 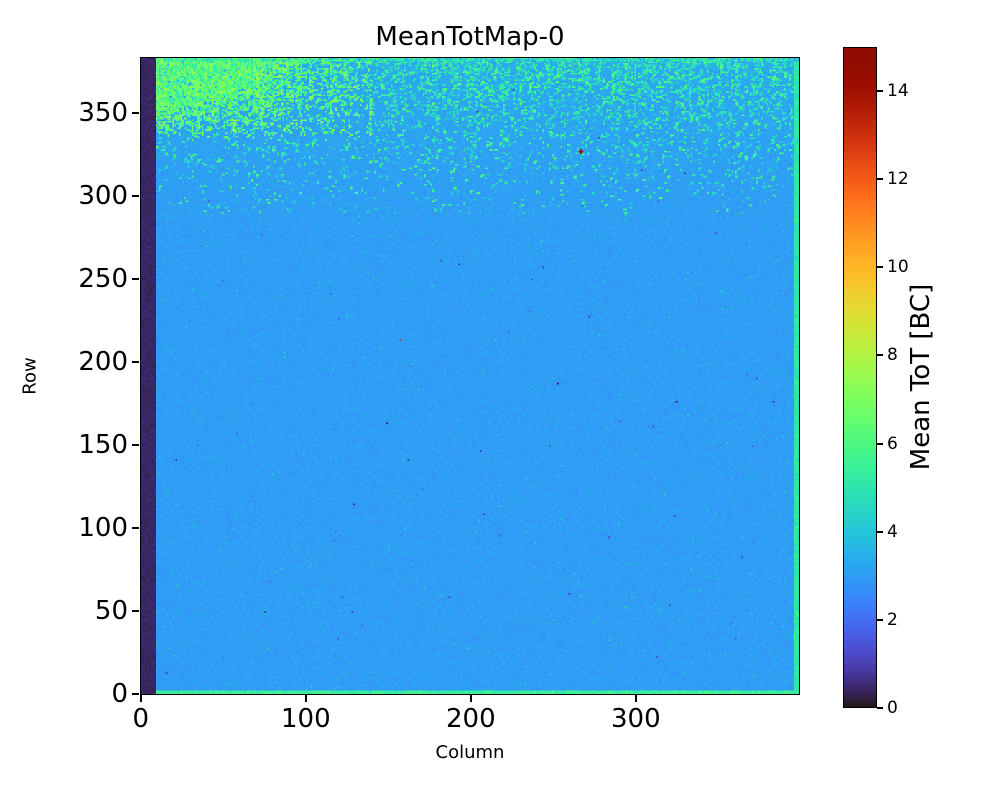 I want to click on chart-title: MeanTotMap-0, so click(x=470, y=37).